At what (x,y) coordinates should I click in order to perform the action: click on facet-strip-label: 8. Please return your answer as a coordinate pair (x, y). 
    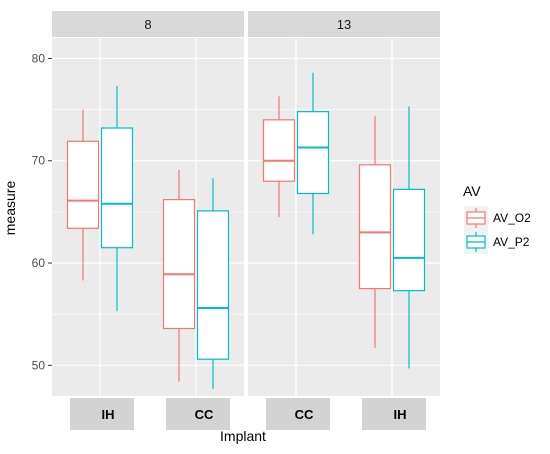
    Looking at the image, I should click on (147, 24).